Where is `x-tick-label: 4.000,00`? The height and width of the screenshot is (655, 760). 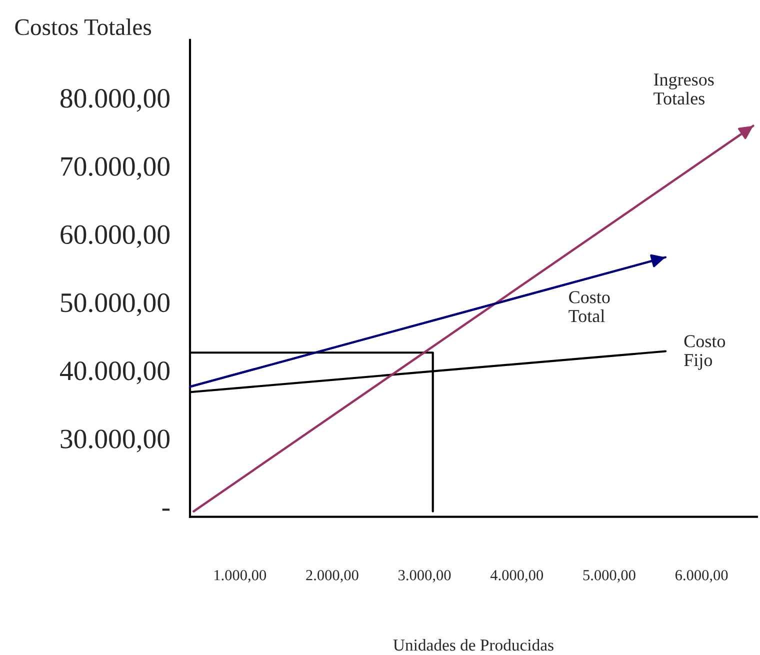
x-tick-label: 4.000,00 is located at coordinates (517, 576).